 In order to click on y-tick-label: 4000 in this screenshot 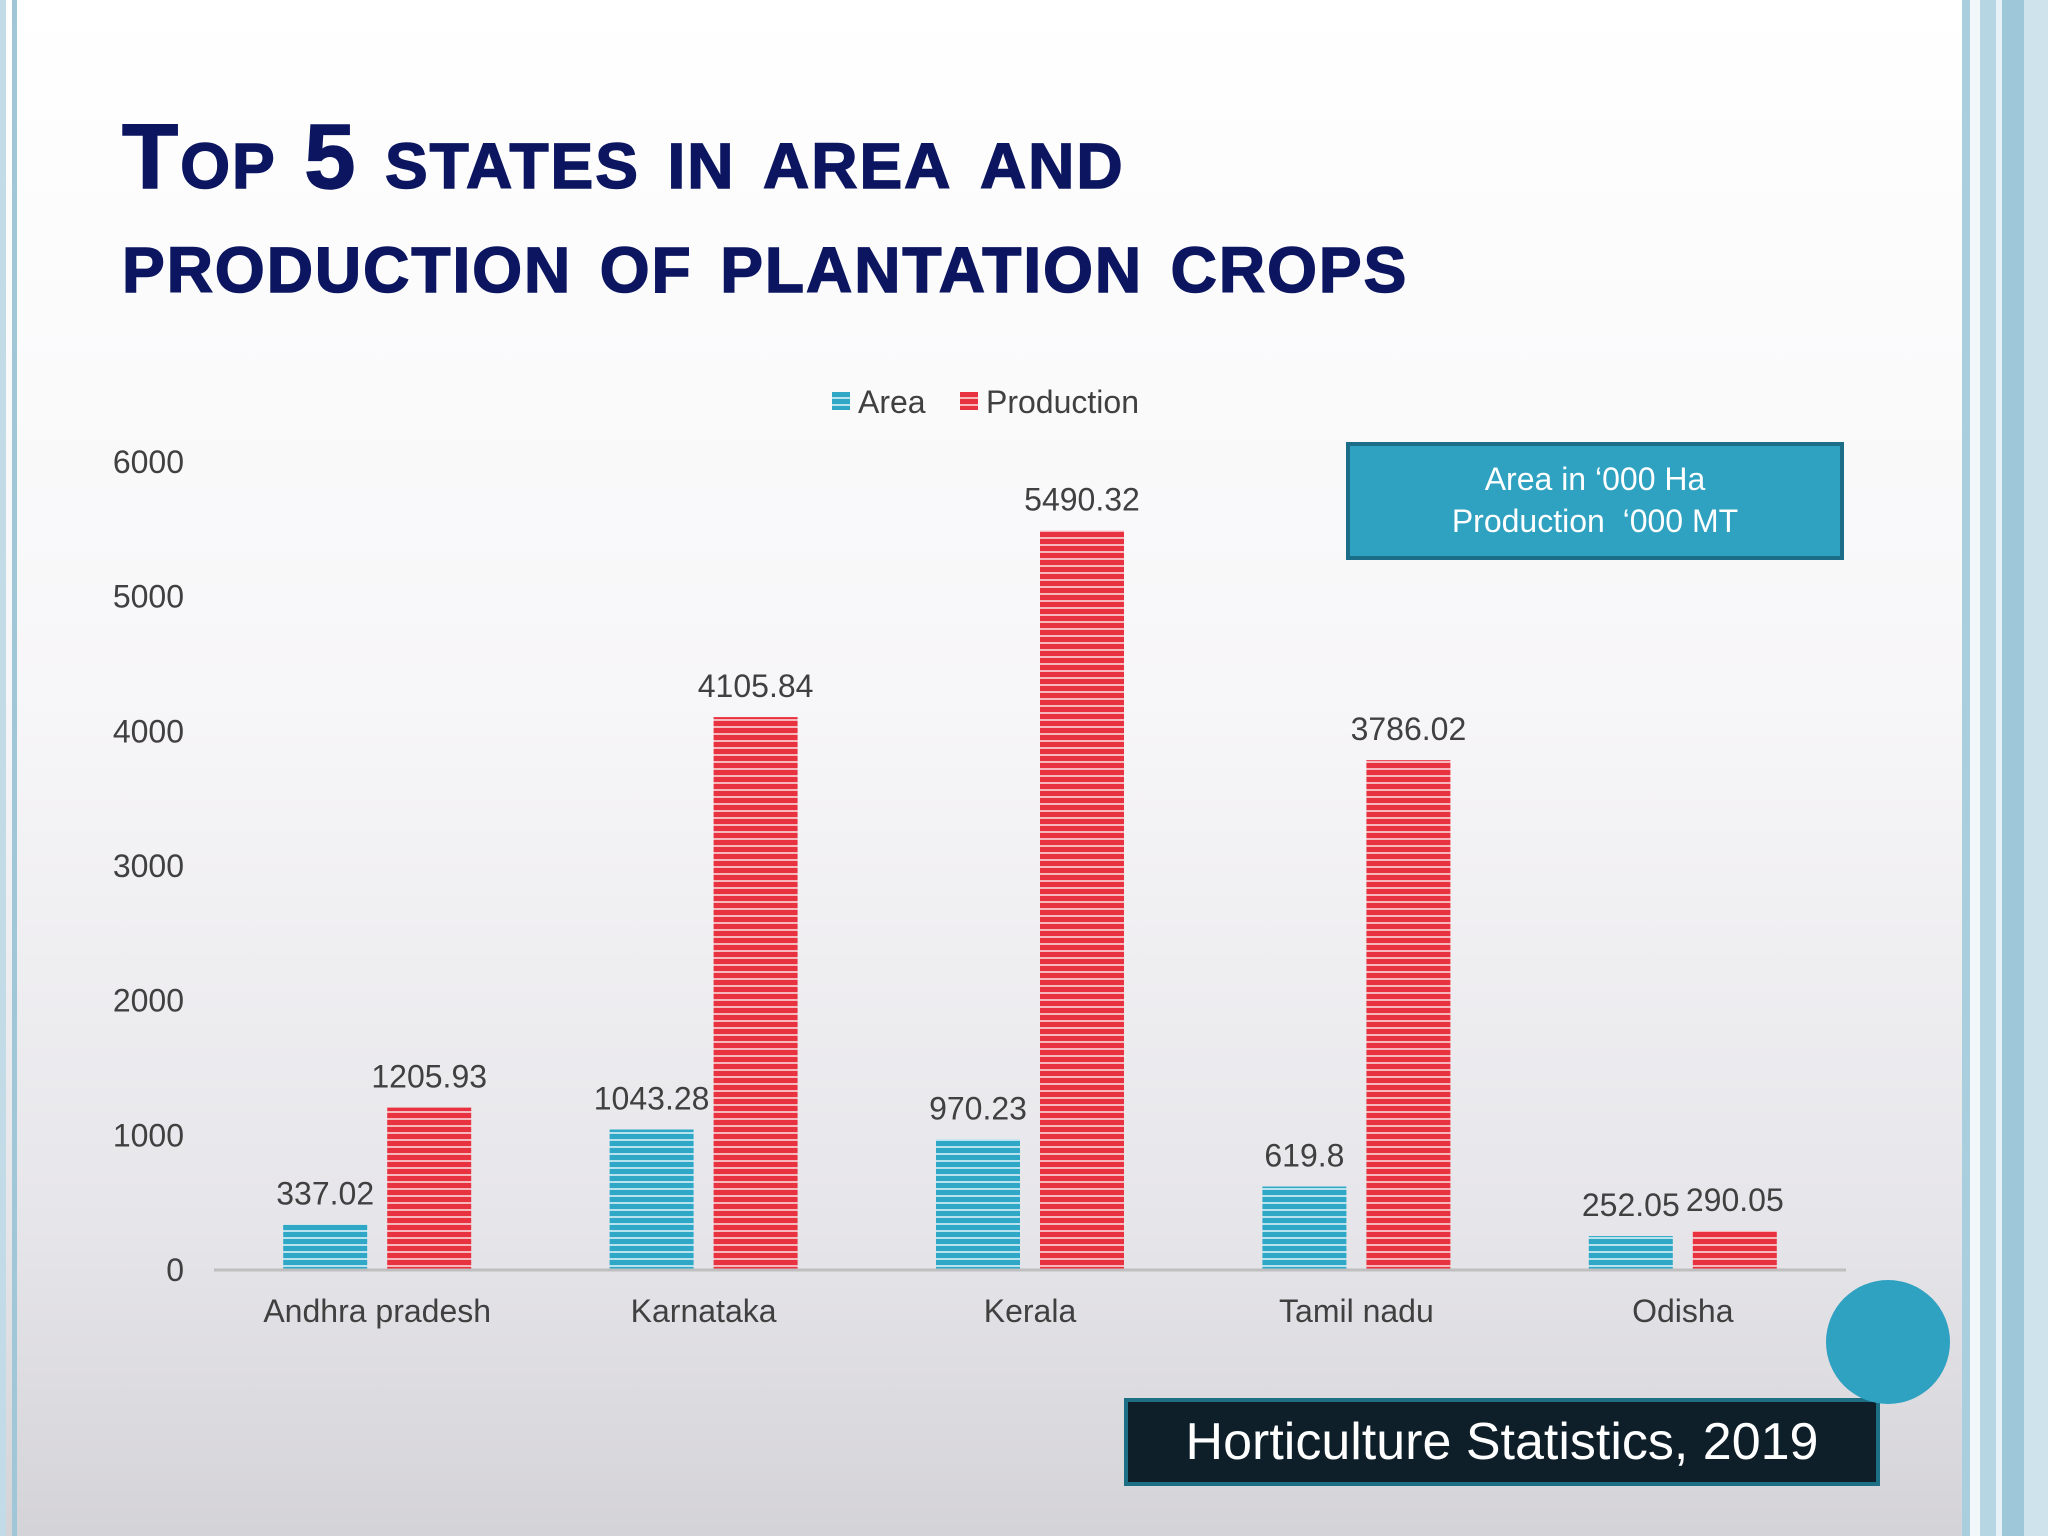, I will do `click(148, 731)`.